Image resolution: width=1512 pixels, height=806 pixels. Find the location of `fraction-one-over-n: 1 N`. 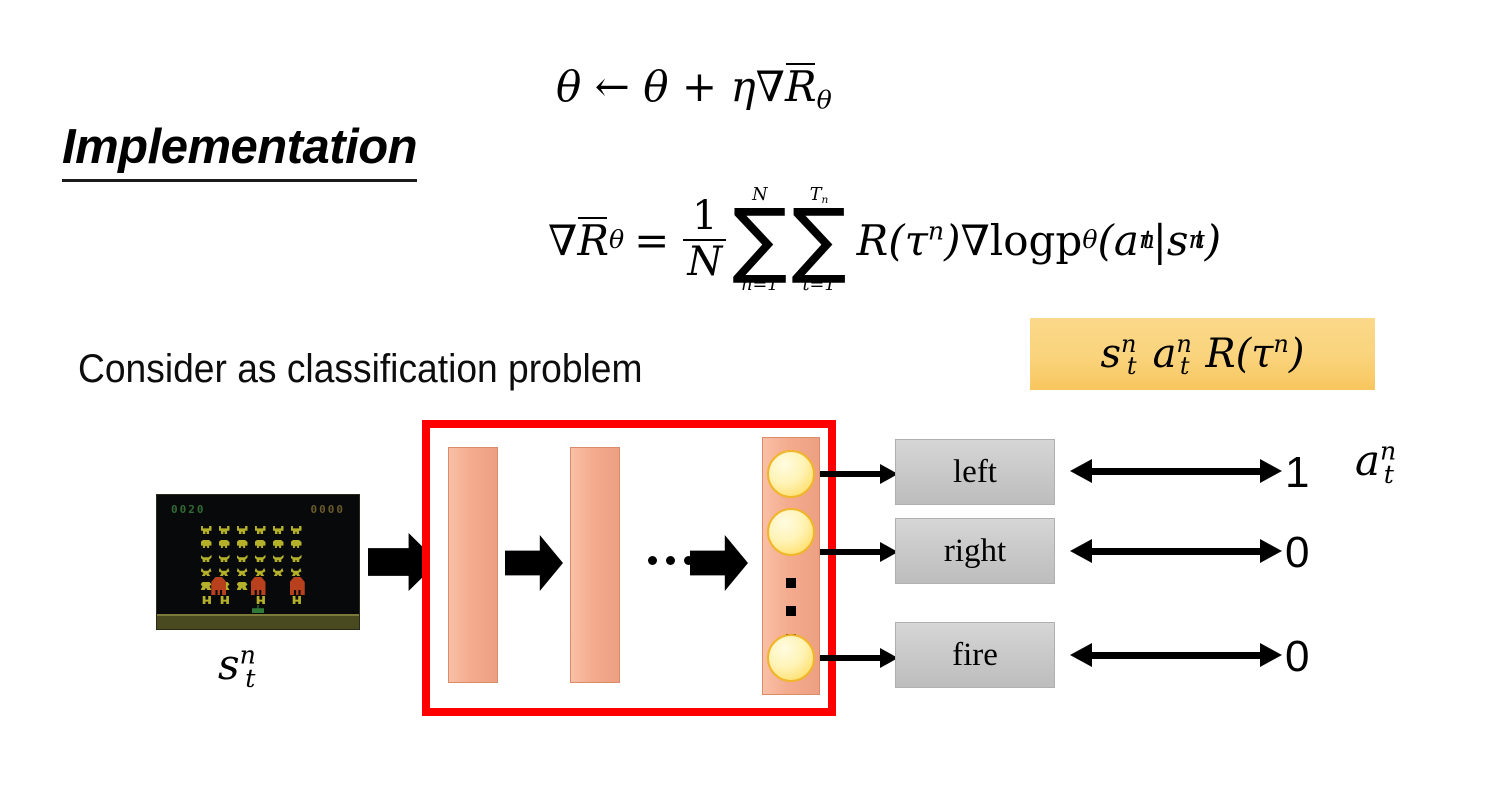

fraction-one-over-n: 1 N is located at coordinates (705, 238).